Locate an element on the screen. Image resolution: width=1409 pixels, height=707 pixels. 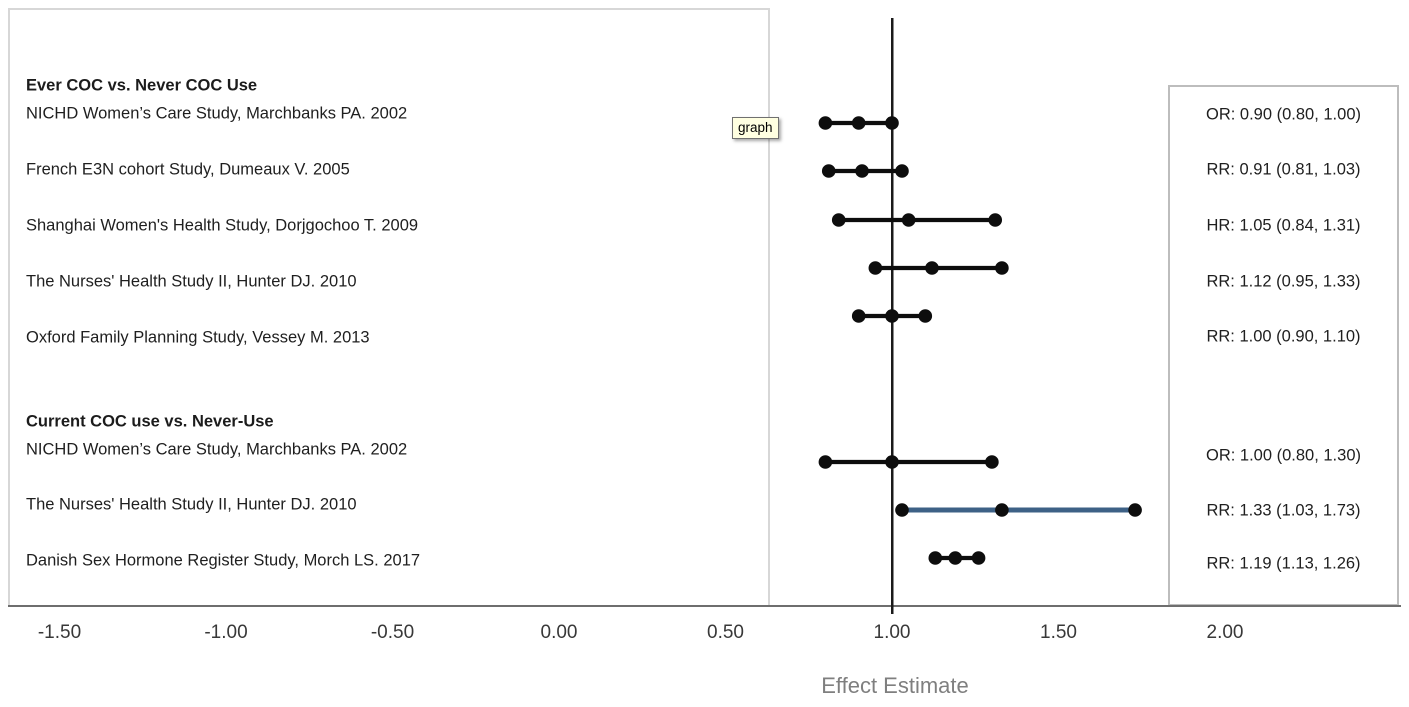
estimates-panel is located at coordinates (1283, 345).